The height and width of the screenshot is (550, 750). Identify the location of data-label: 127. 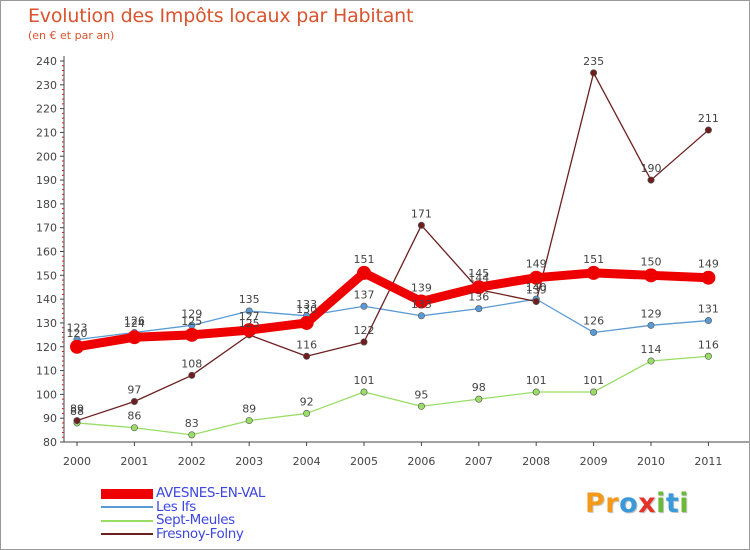
(249, 316).